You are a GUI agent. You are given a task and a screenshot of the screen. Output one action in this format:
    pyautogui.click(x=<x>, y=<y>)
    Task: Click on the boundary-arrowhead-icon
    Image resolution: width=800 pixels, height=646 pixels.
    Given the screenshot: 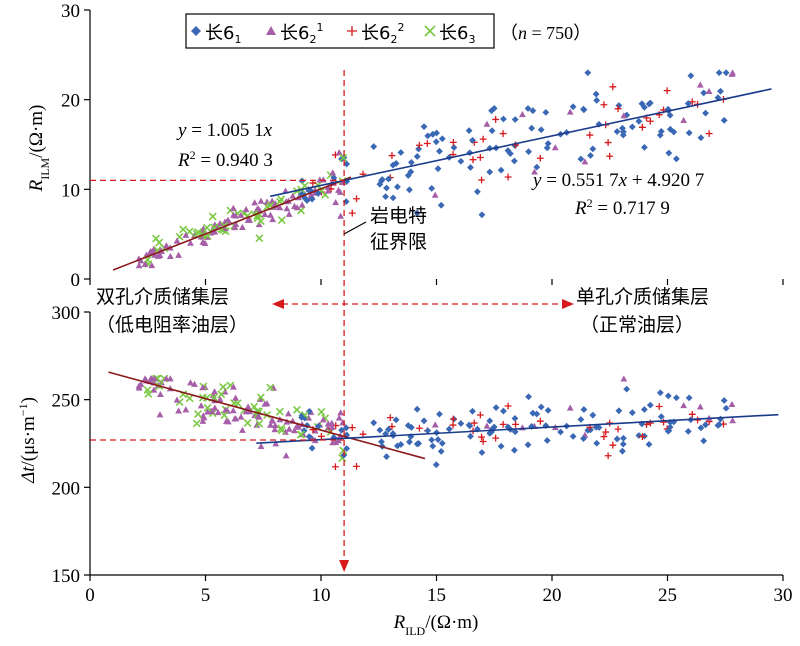 What is the action you would take?
    pyautogui.click(x=344, y=566)
    